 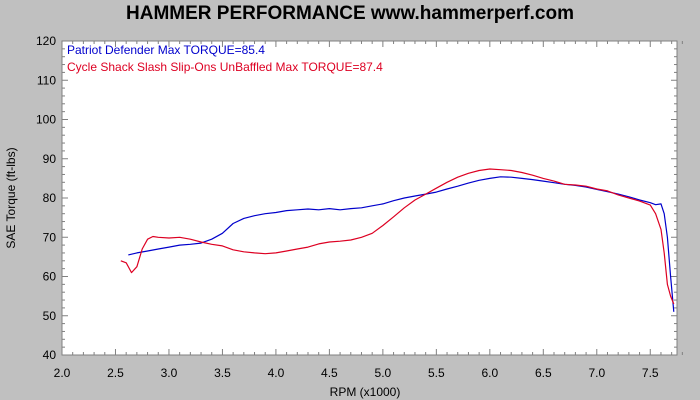 I want to click on x-tick-label: 7.0, so click(x=596, y=373).